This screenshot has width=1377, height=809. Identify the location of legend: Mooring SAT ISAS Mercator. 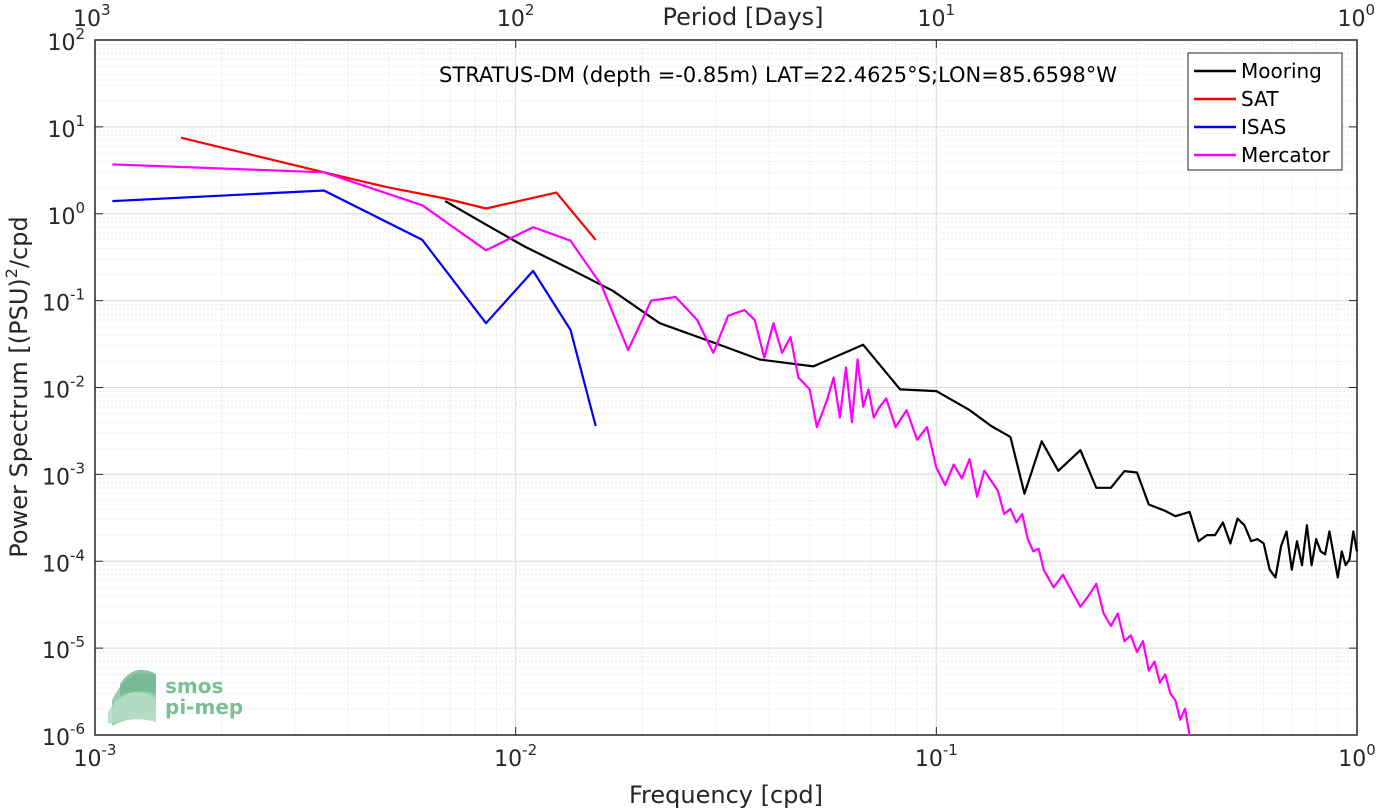
(1265, 111).